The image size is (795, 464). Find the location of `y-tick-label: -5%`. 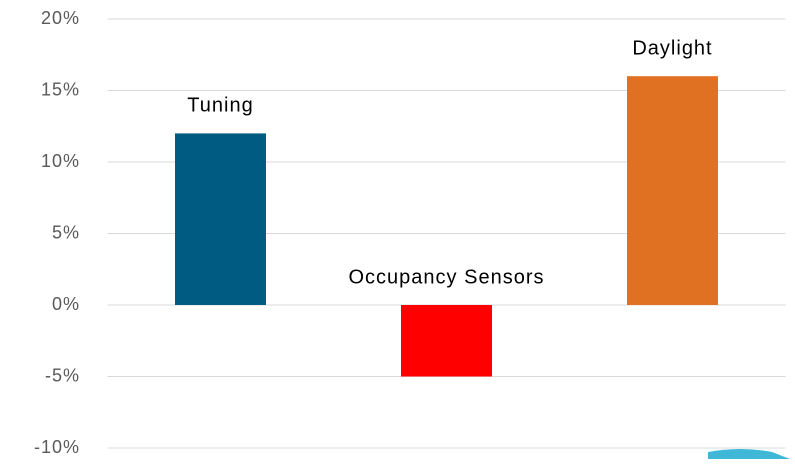

y-tick-label: -5% is located at coordinates (62, 375).